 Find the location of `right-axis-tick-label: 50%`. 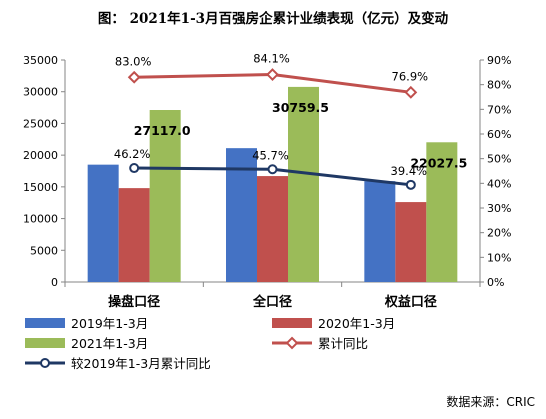

right-axis-tick-label: 50% is located at coordinates (499, 159).